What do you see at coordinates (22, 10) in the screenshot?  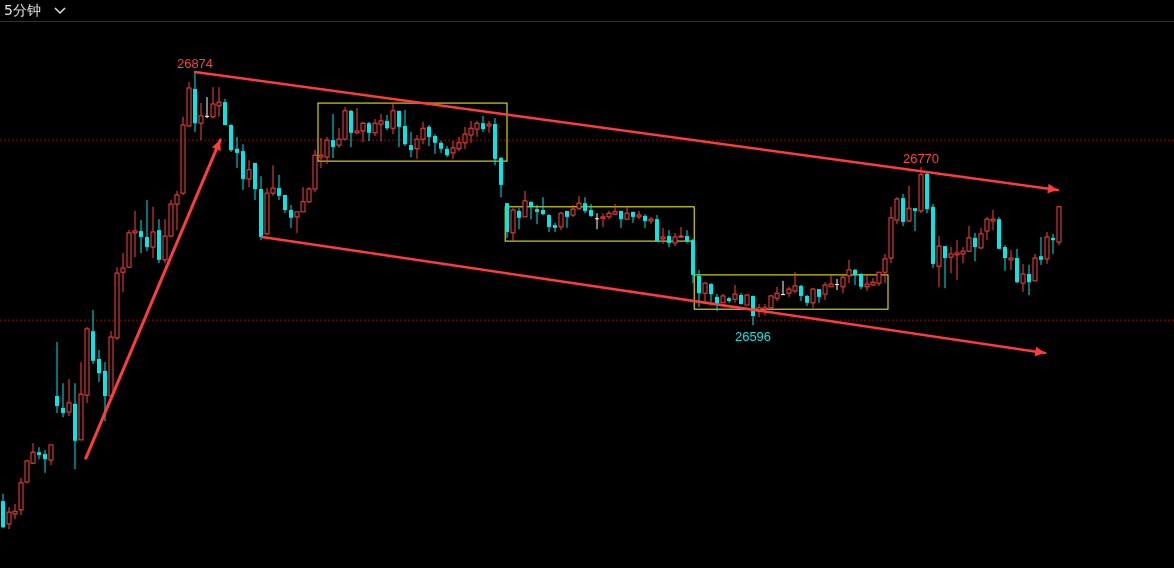 I see `chart-title: 5分钟` at bounding box center [22, 10].